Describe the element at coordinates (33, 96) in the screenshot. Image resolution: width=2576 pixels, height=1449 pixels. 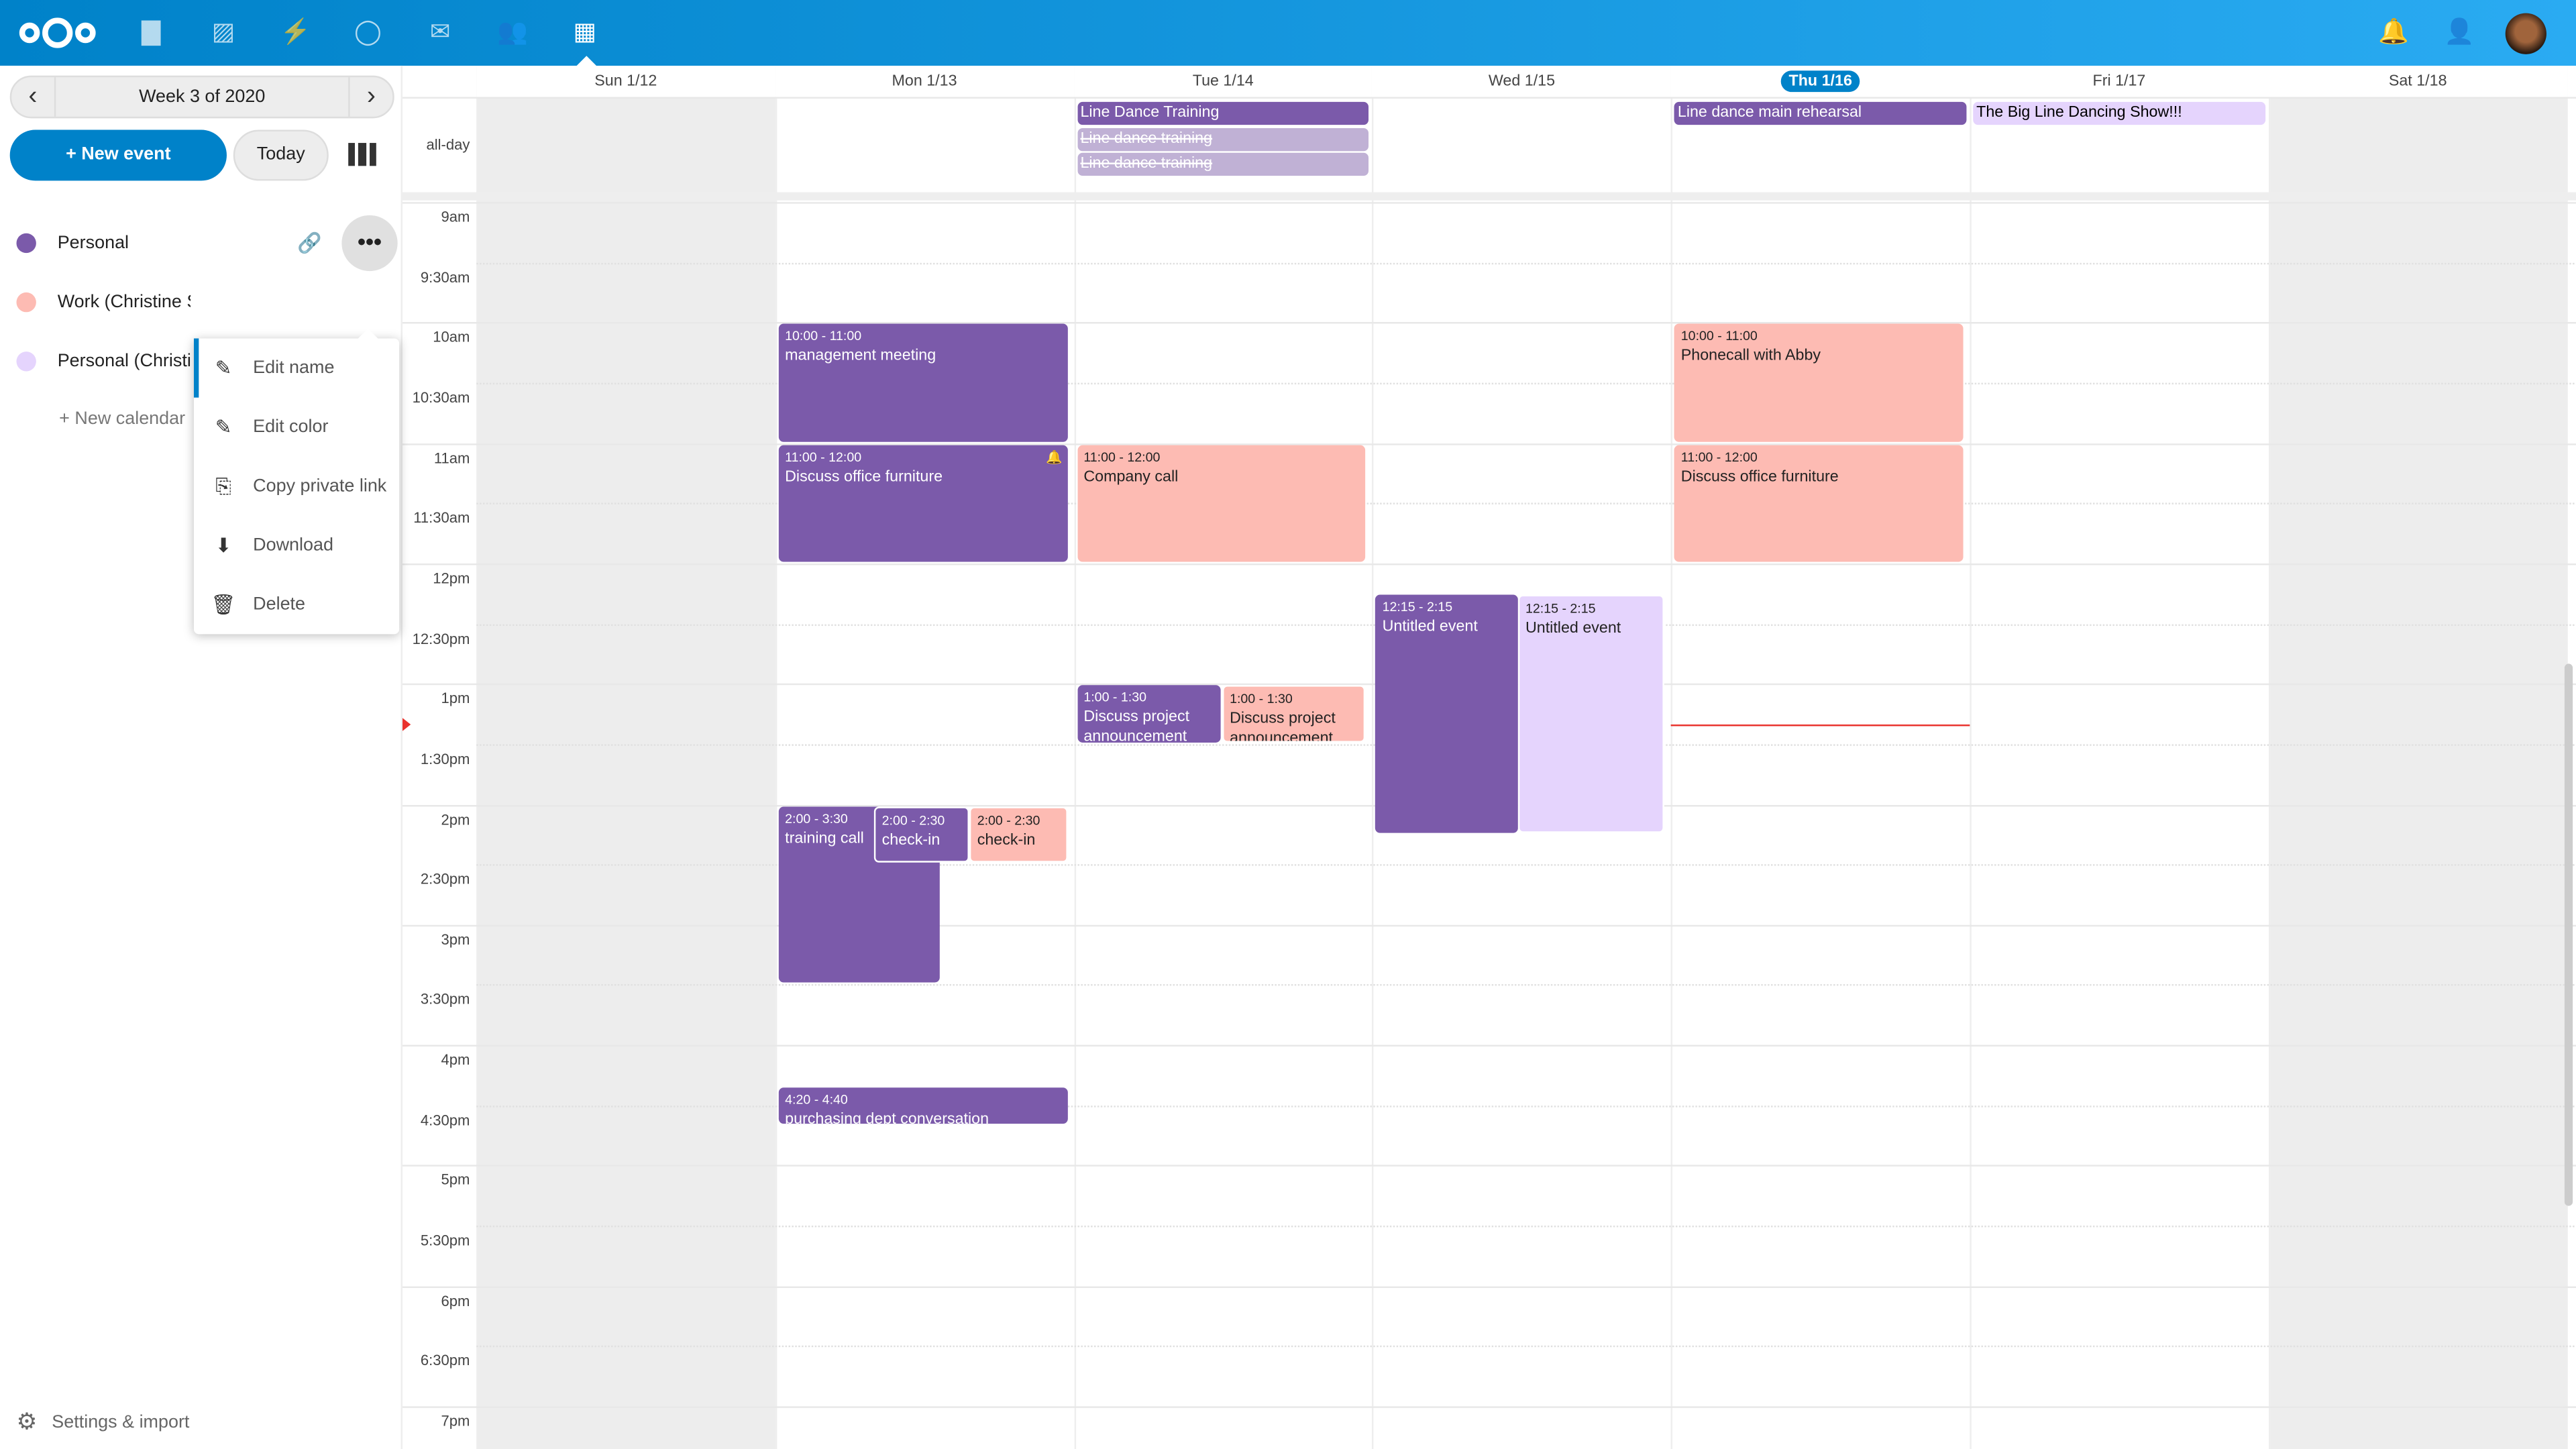
I see `previous-week-button: ‹` at that location.